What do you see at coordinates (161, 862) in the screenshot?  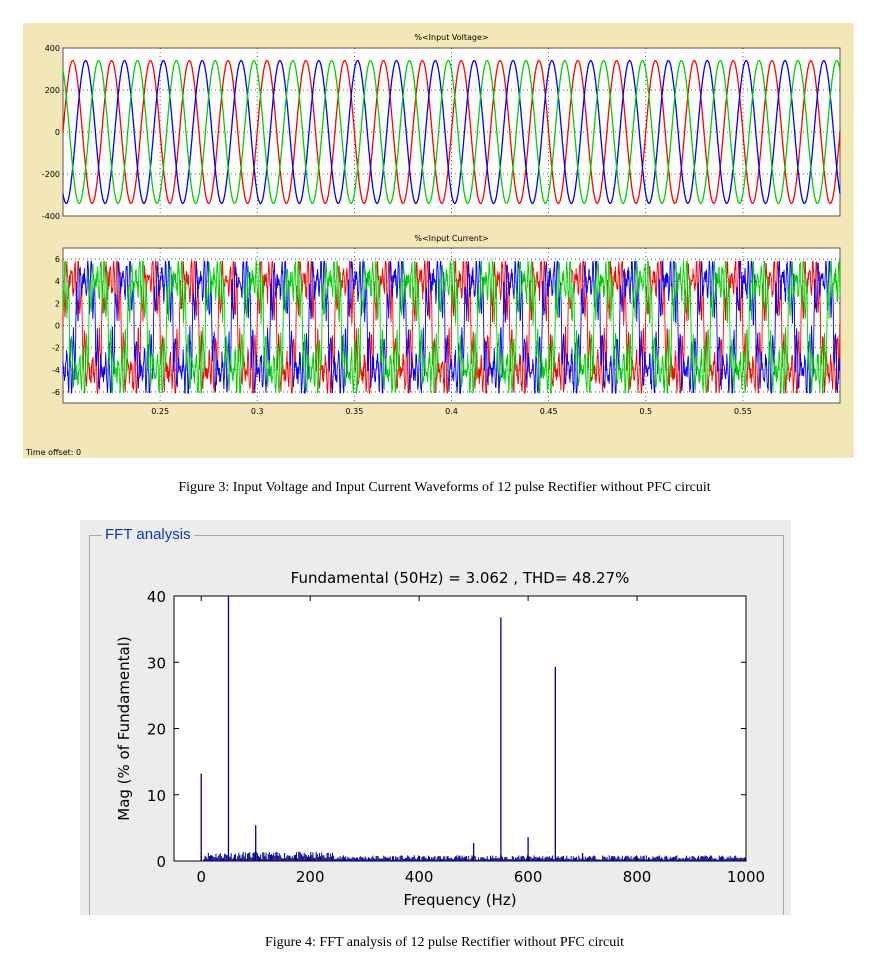 I see `fft-ytick-label: 0` at bounding box center [161, 862].